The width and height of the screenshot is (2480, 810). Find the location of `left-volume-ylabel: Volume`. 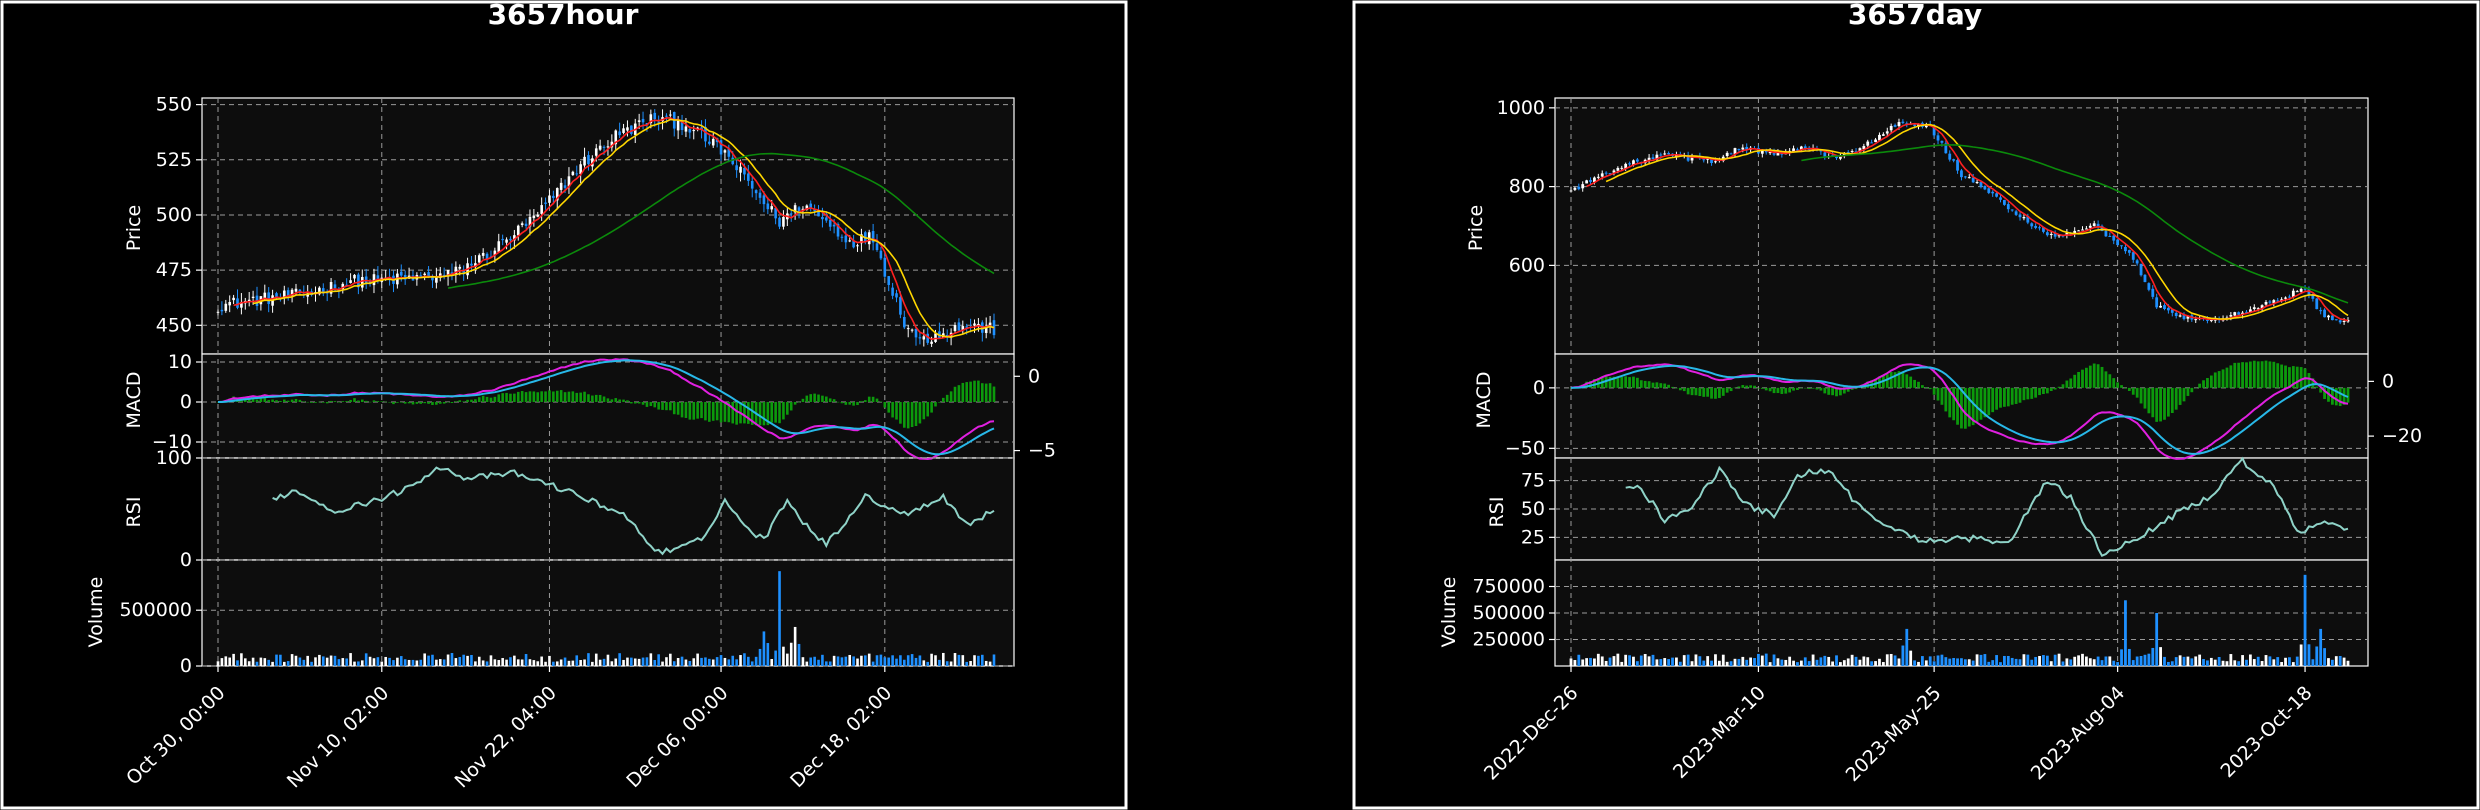

left-volume-ylabel: Volume is located at coordinates (96, 612).